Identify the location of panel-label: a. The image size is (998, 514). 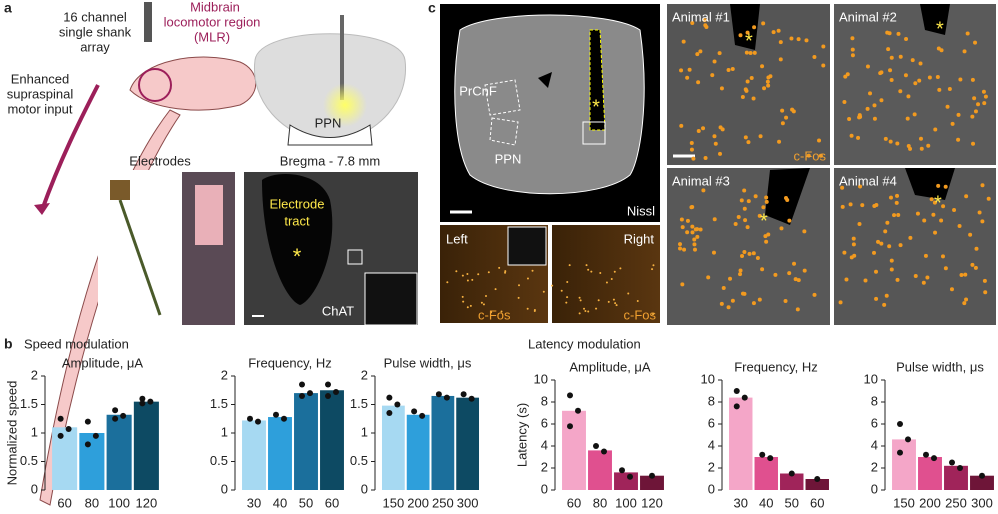
(8, 8).